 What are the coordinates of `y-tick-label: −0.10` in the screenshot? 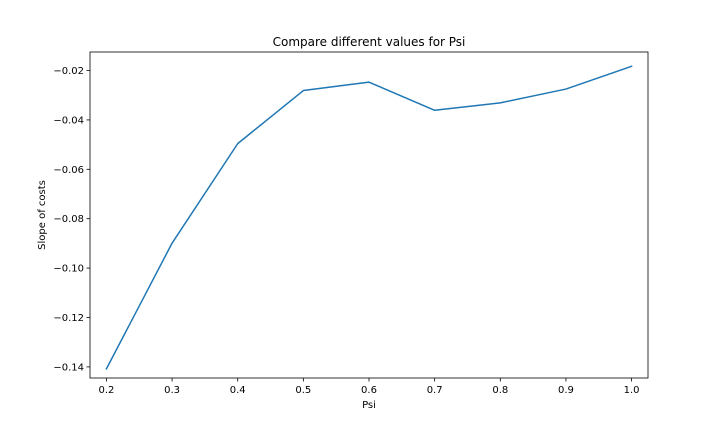 It's located at (68, 269).